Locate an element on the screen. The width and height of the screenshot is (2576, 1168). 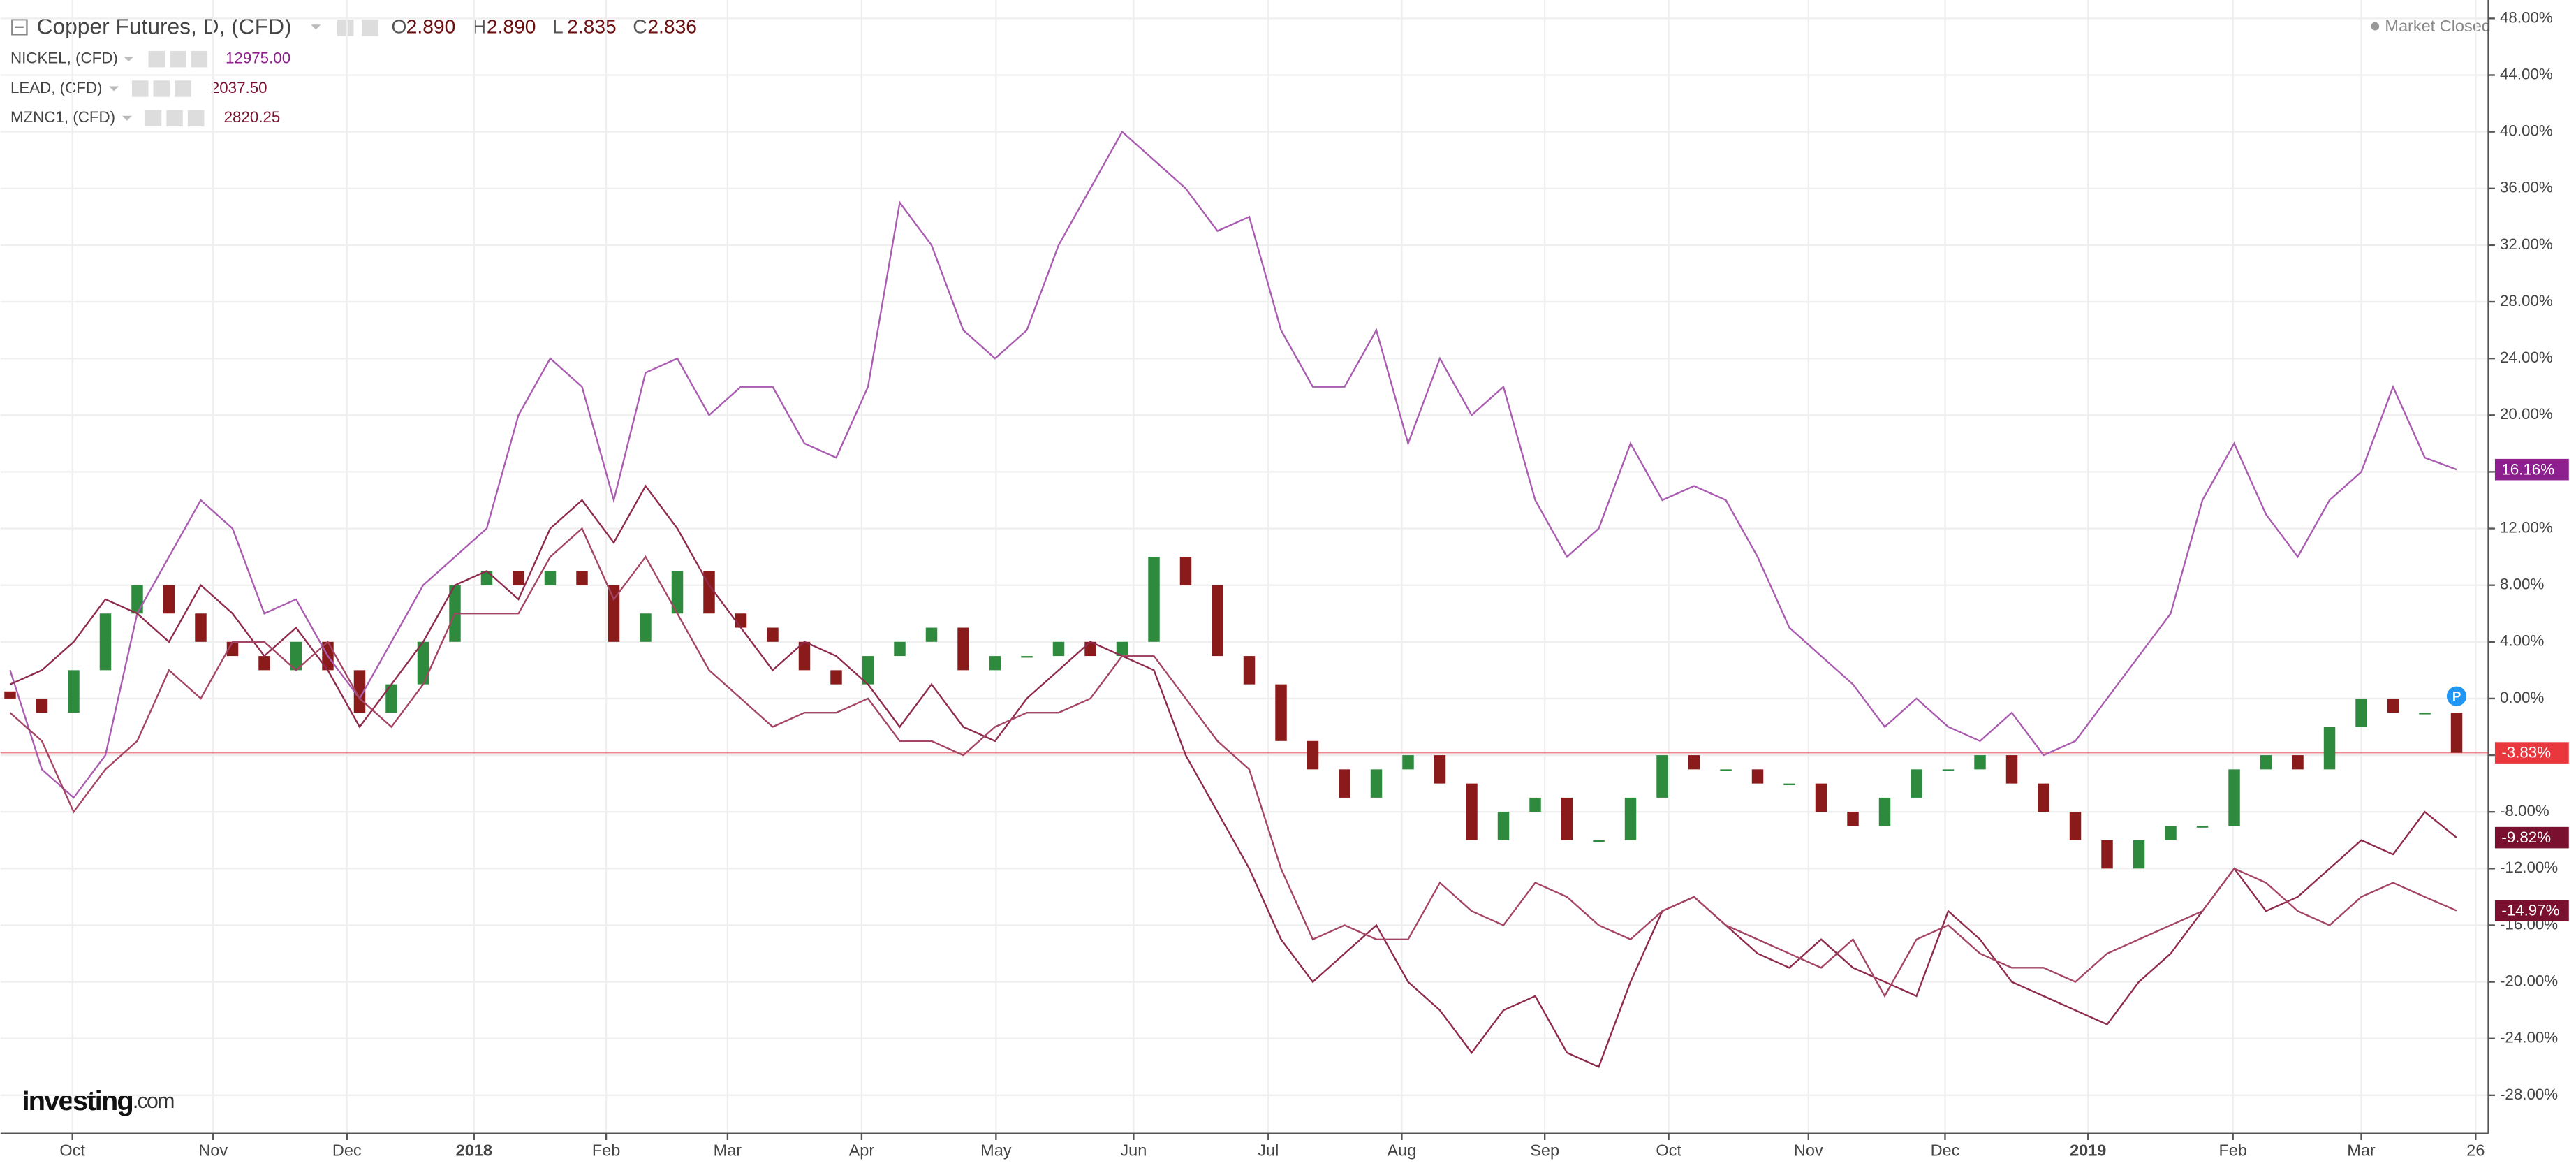
x-tick-label: Nov is located at coordinates (1808, 1150).